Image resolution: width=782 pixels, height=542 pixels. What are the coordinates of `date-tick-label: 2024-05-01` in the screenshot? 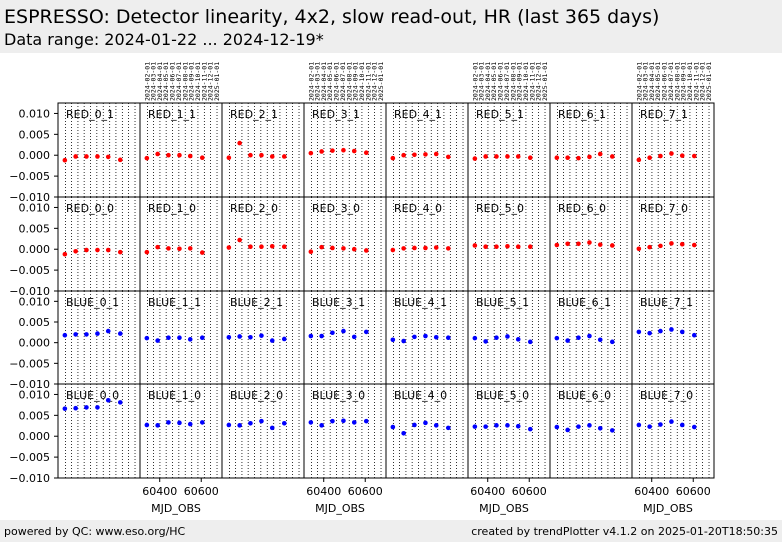 It's located at (166, 81).